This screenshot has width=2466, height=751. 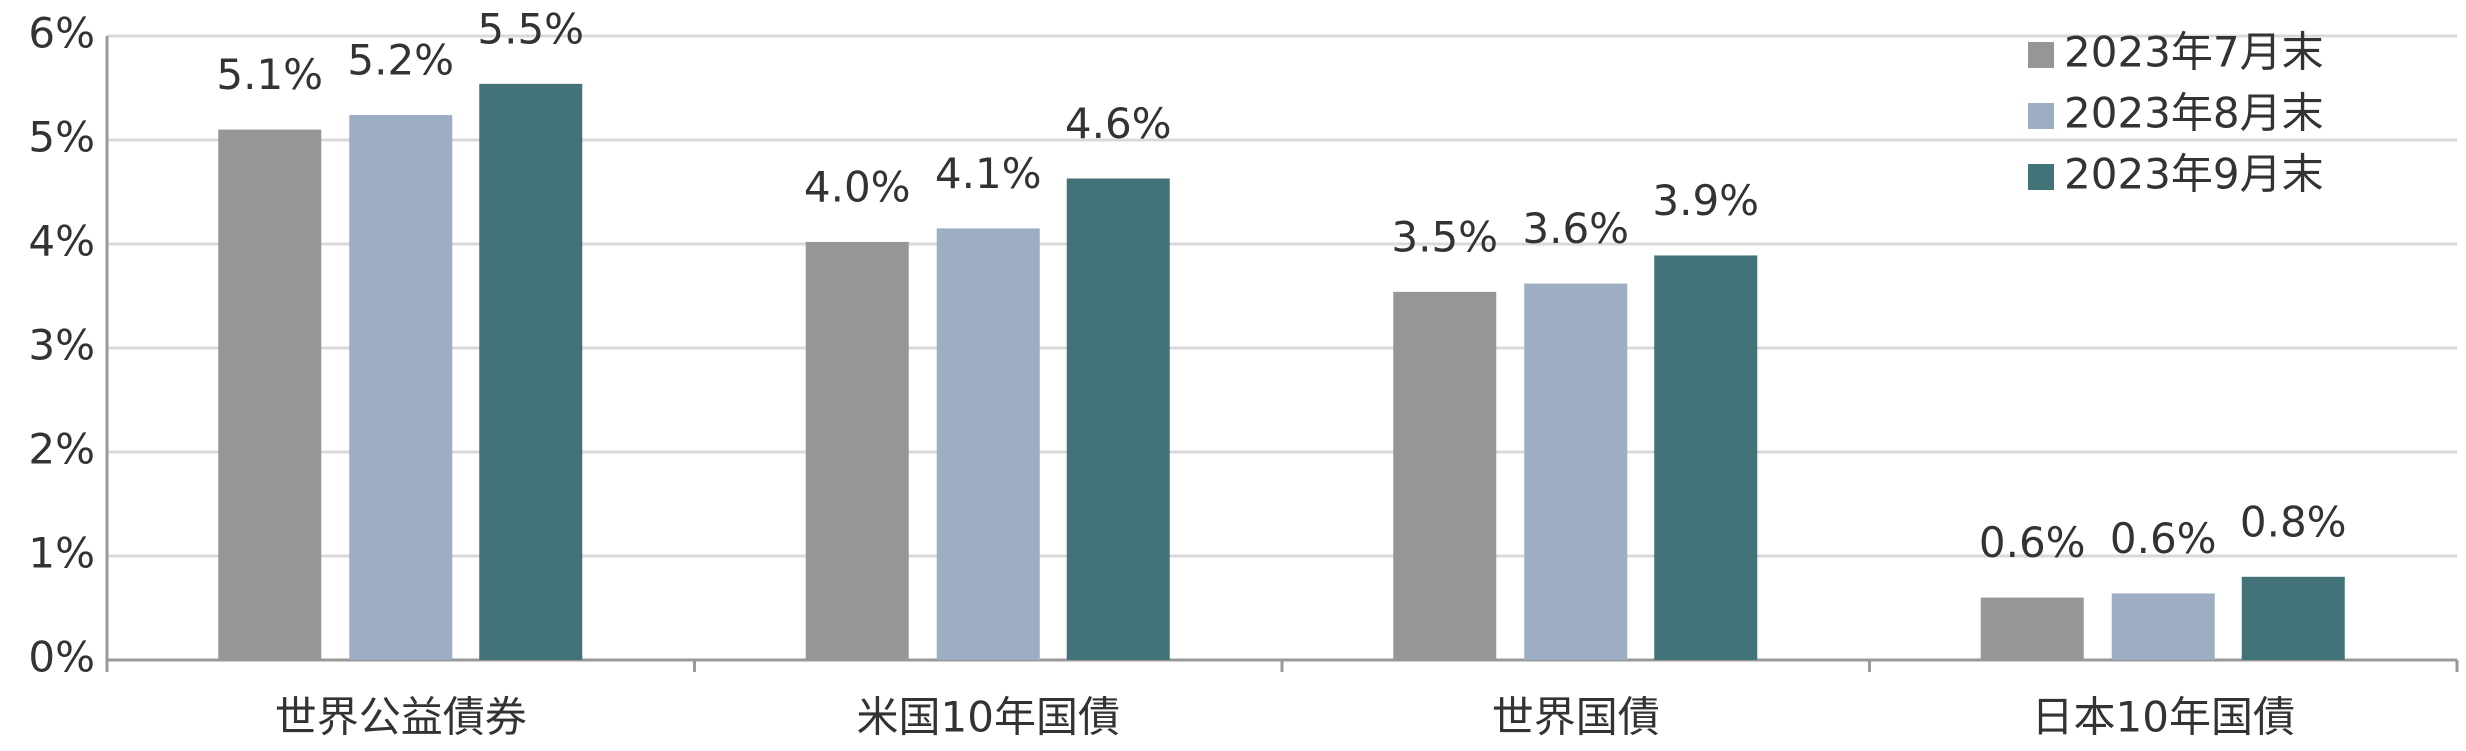 What do you see at coordinates (988, 717) in the screenshot?
I see `x-tick-label: 米国10年国債` at bounding box center [988, 717].